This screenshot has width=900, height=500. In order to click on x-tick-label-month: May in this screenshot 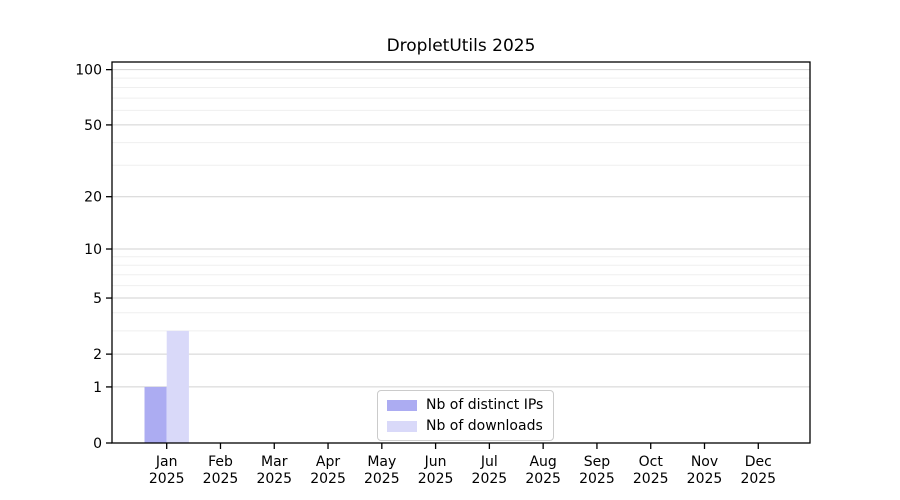, I will do `click(381, 462)`.